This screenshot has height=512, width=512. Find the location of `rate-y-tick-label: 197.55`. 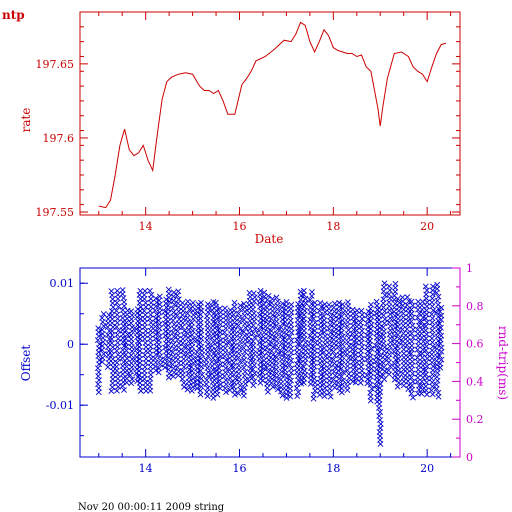

rate-y-tick-label: 197.55 is located at coordinates (55, 212).